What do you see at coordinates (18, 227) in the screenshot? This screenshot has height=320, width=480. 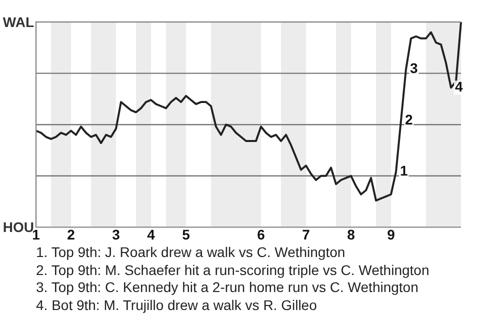 I see `text: HOU` at bounding box center [18, 227].